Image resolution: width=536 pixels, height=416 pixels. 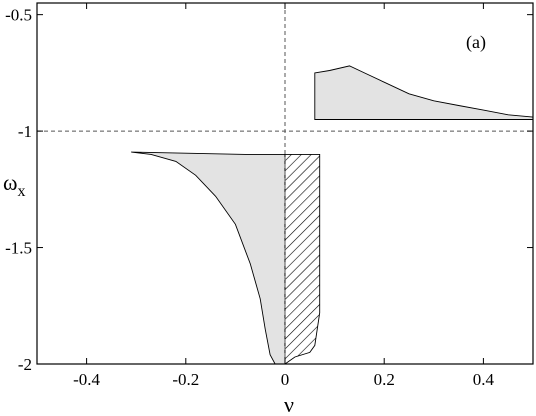 I want to click on y-tick-label: -0.5, so click(x=18, y=15).